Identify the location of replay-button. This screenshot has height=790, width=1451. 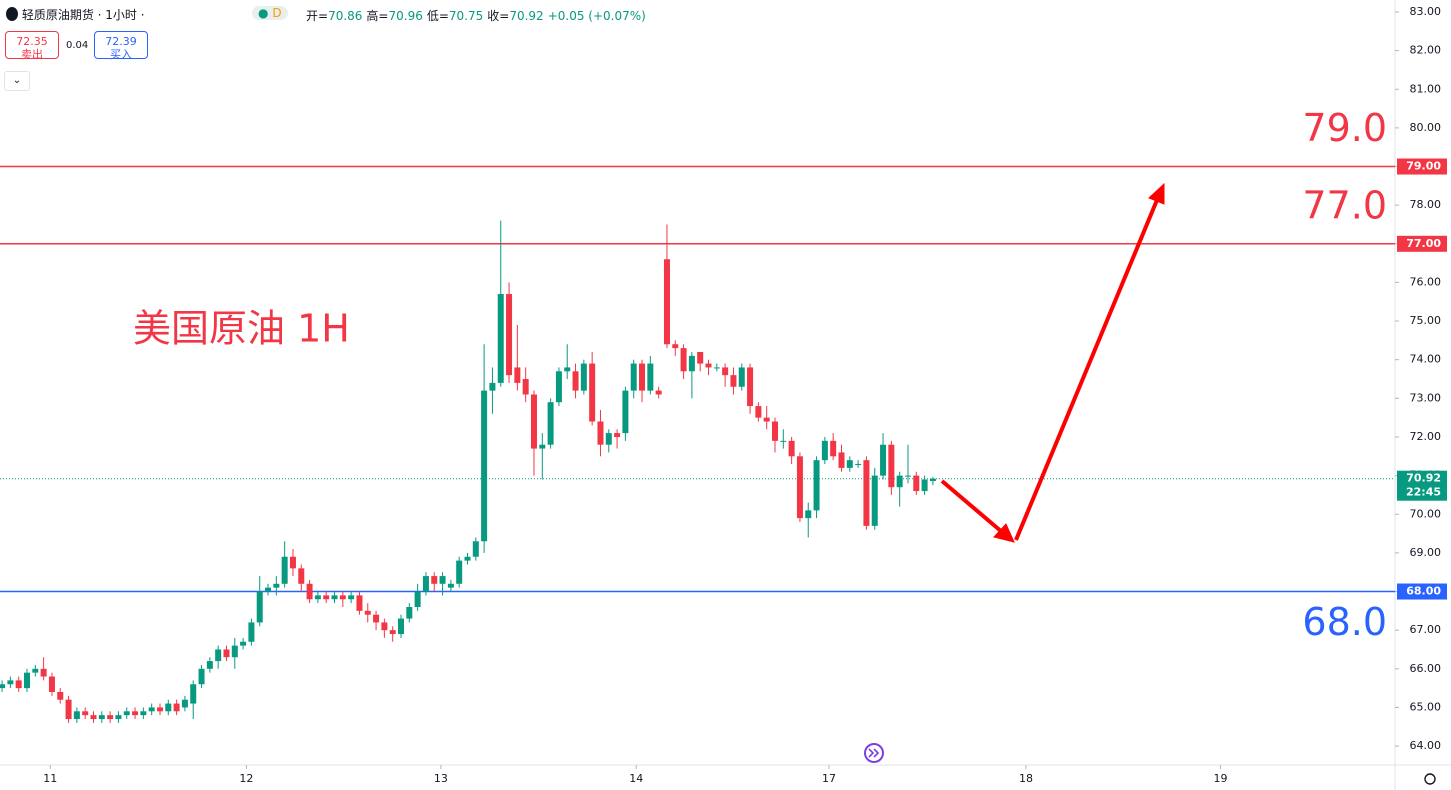
(874, 753).